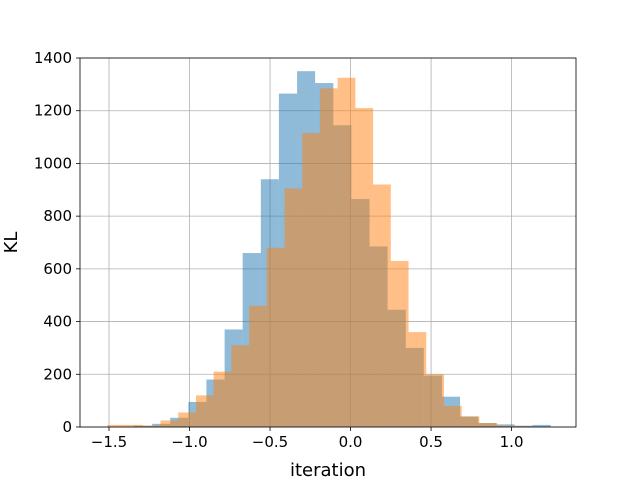  What do you see at coordinates (328, 470) in the screenshot?
I see `x-axis-label: iteration` at bounding box center [328, 470].